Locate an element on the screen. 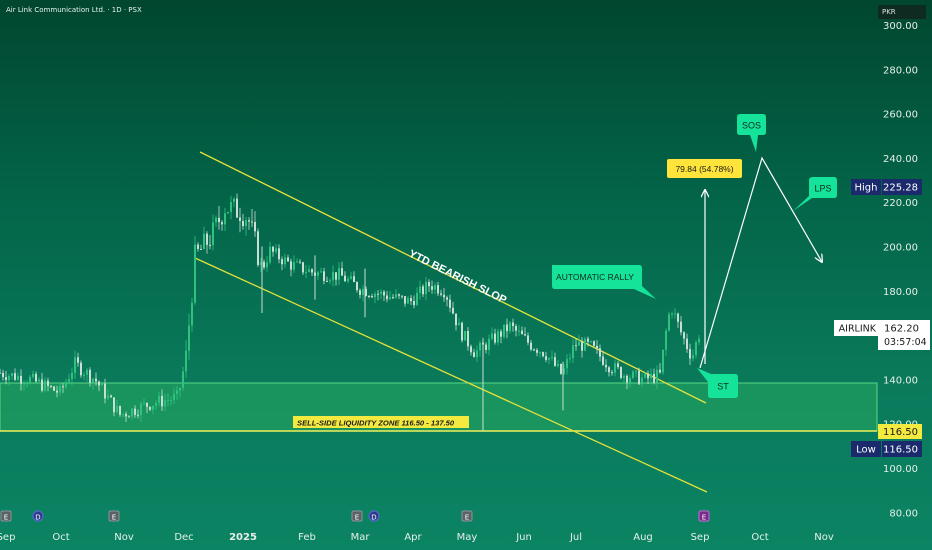 Image resolution: width=932 pixels, height=550 pixels. currency-badge: PKR is located at coordinates (902, 12).